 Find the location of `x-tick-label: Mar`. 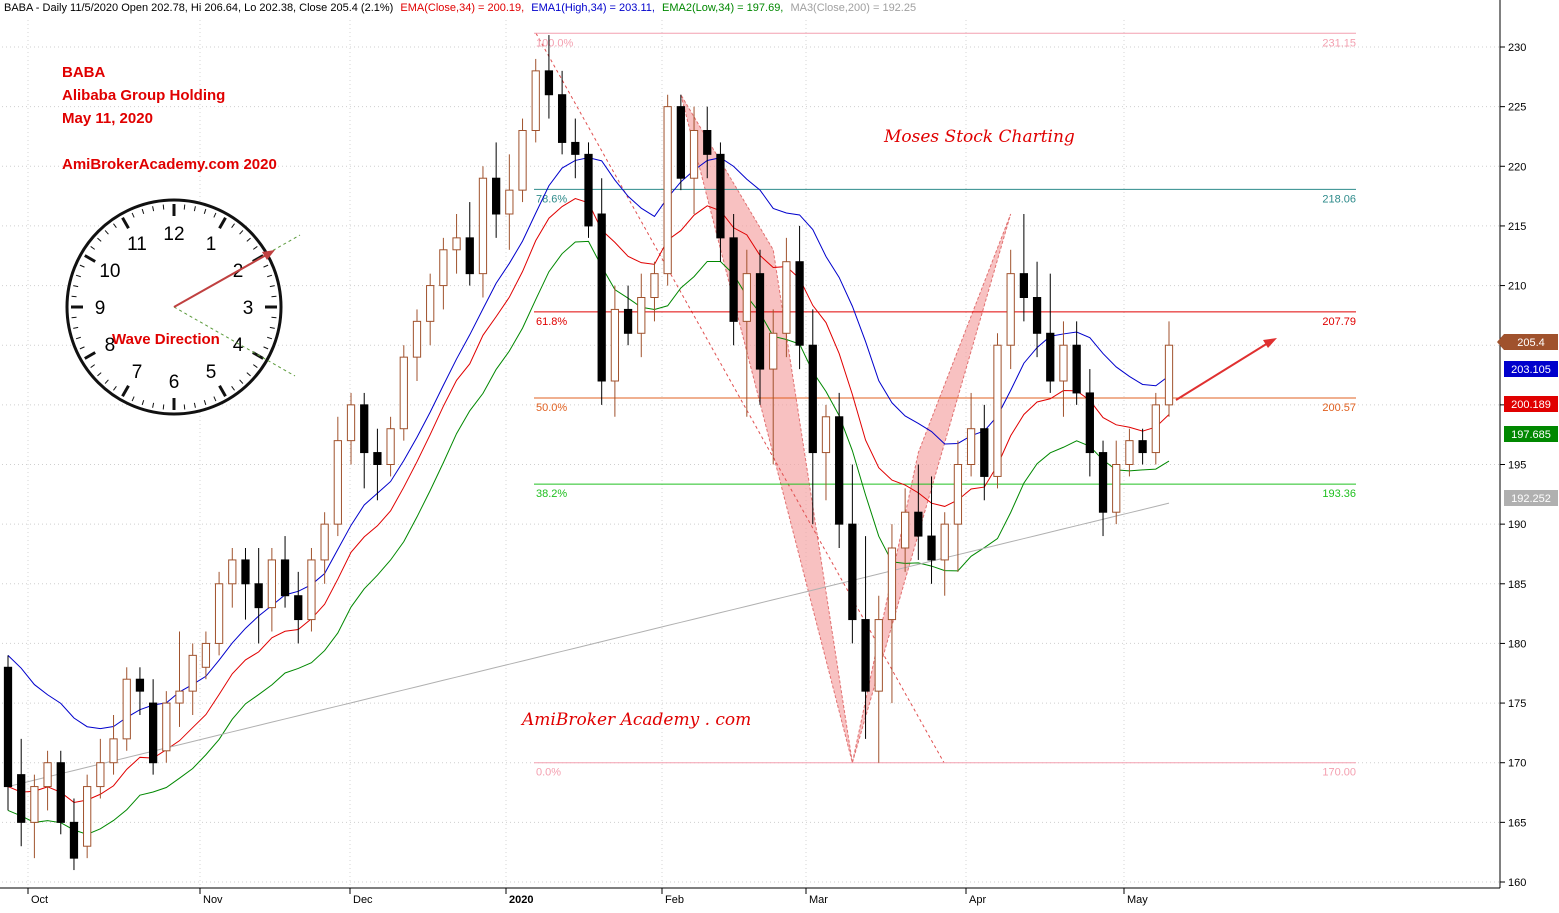

x-tick-label: Mar is located at coordinates (818, 900).